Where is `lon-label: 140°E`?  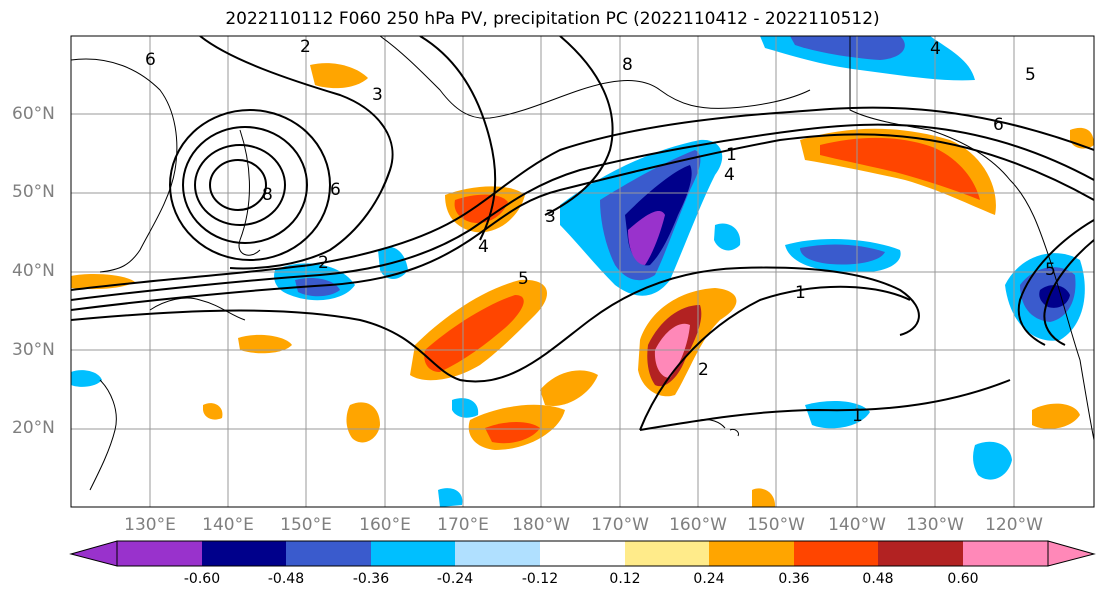 lon-label: 140°E is located at coordinates (228, 525).